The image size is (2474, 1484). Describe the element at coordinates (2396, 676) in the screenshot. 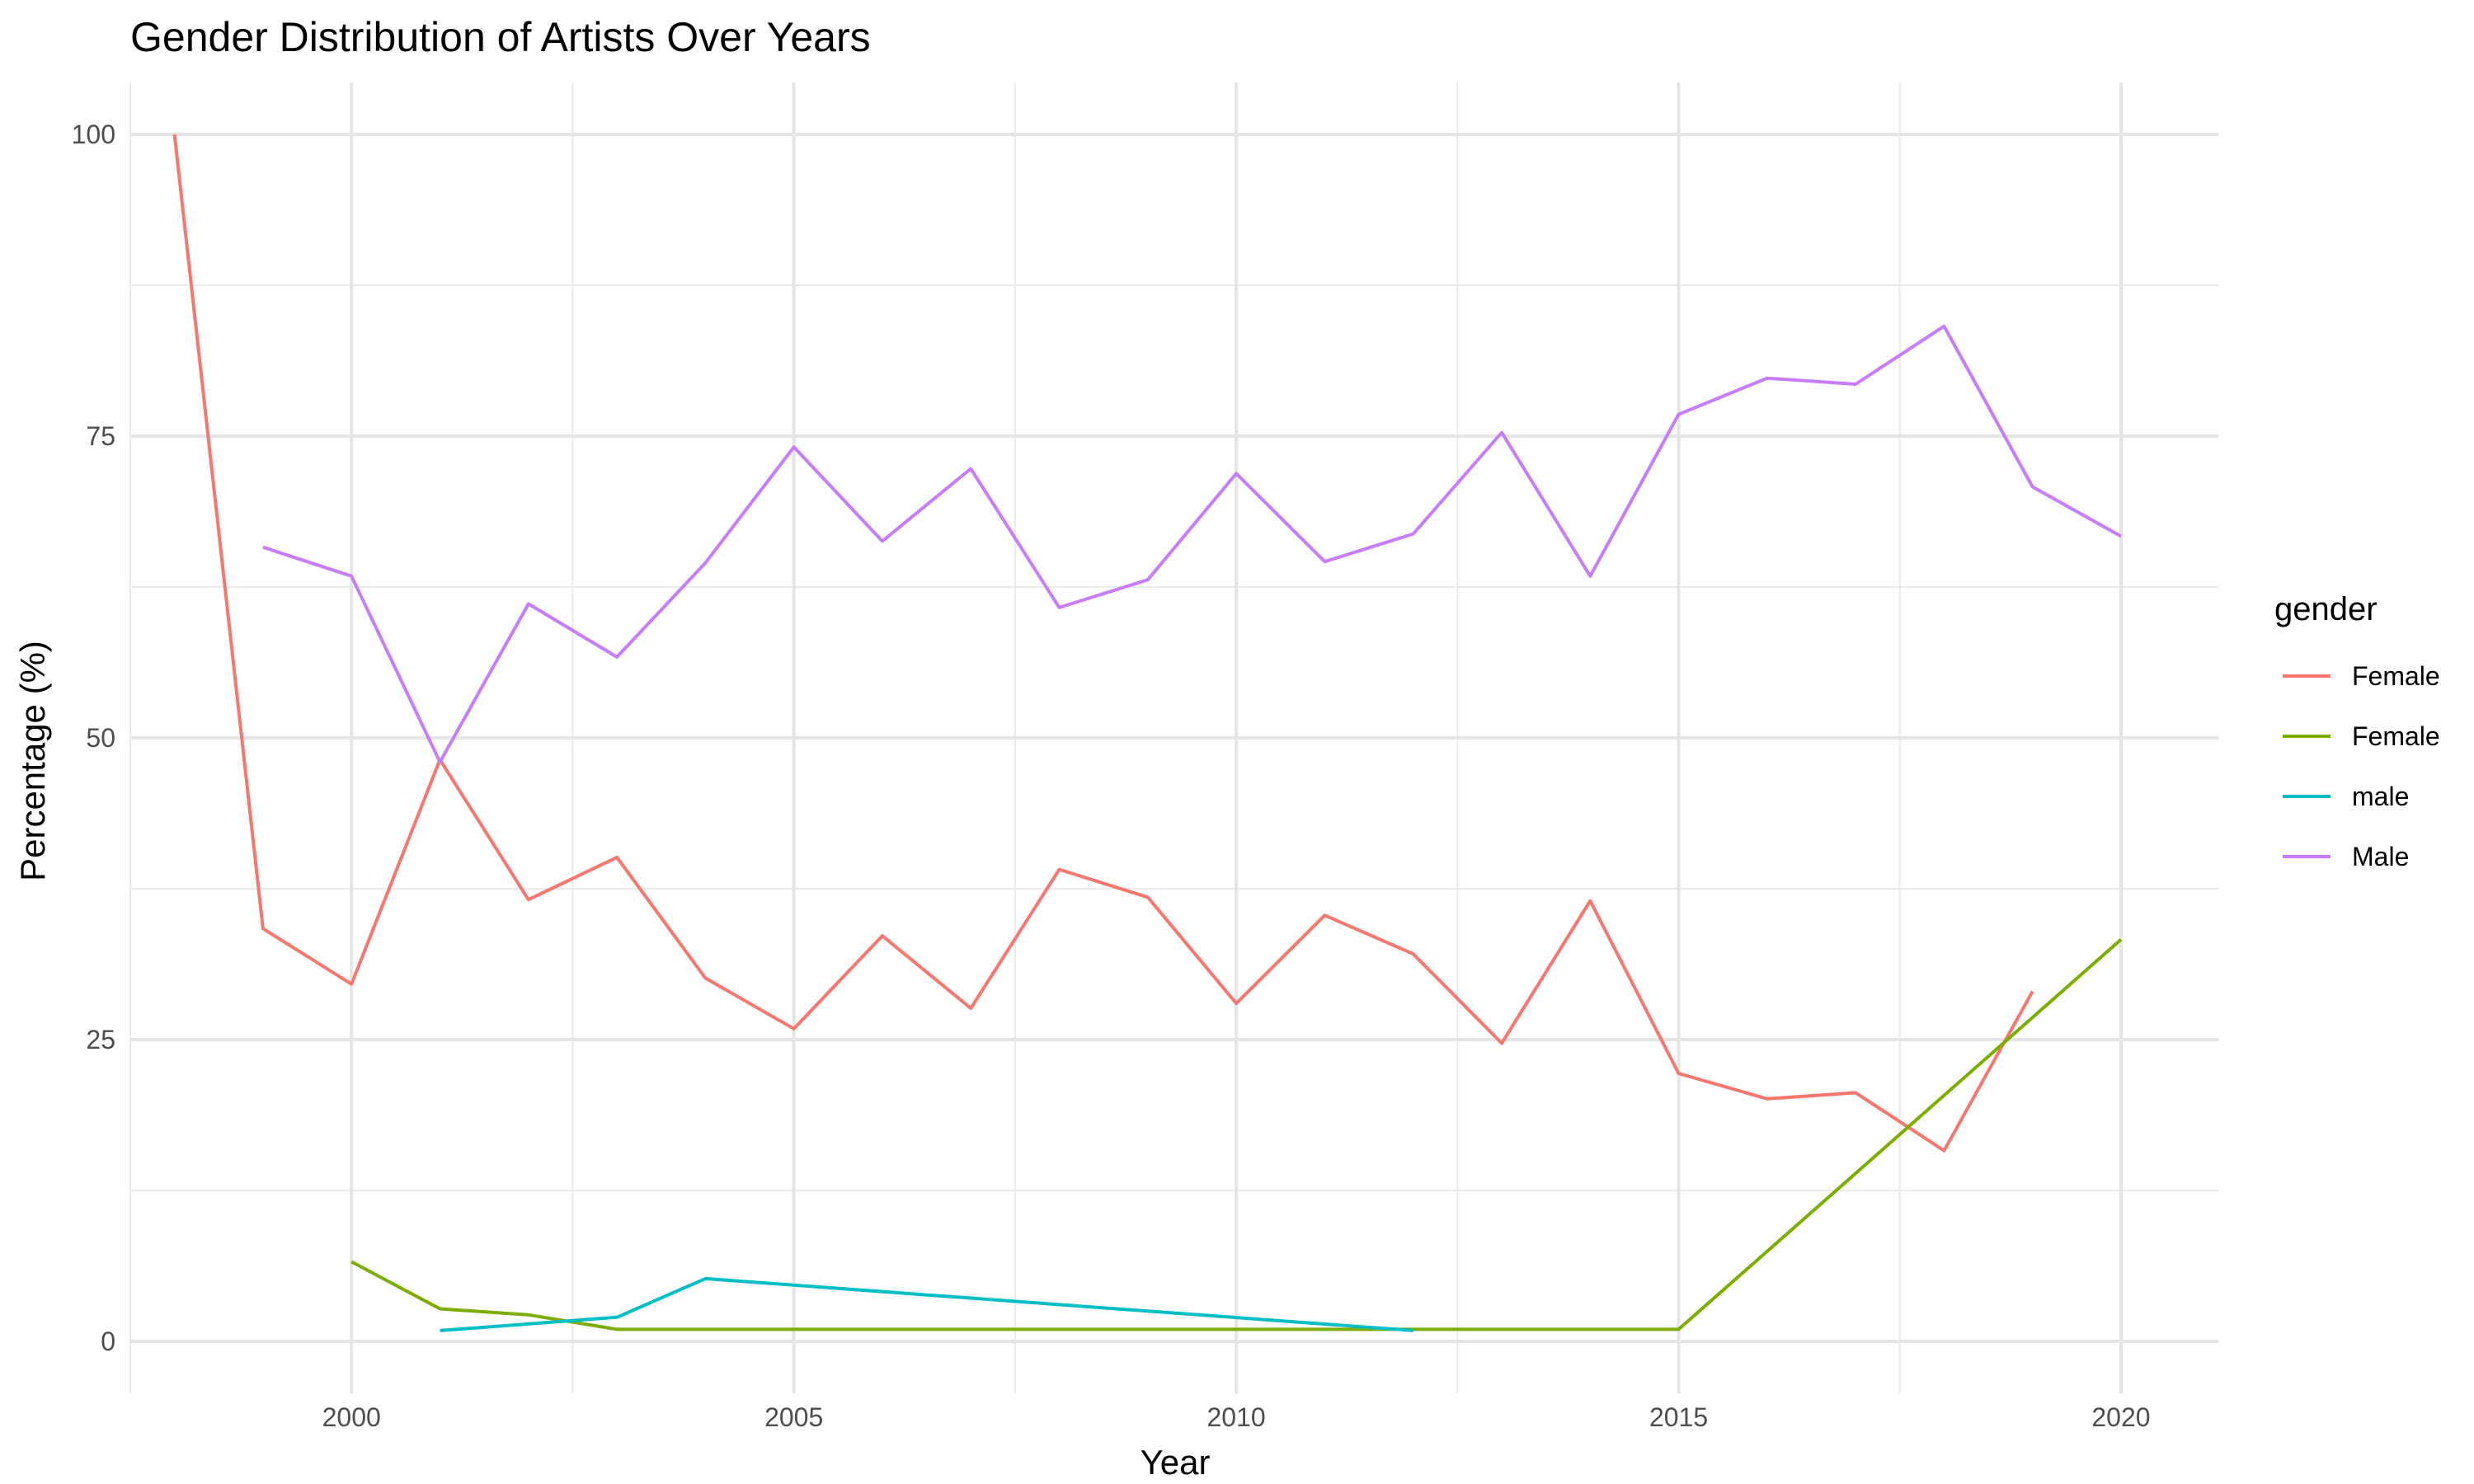

I see `legend-label-1: Female` at that location.